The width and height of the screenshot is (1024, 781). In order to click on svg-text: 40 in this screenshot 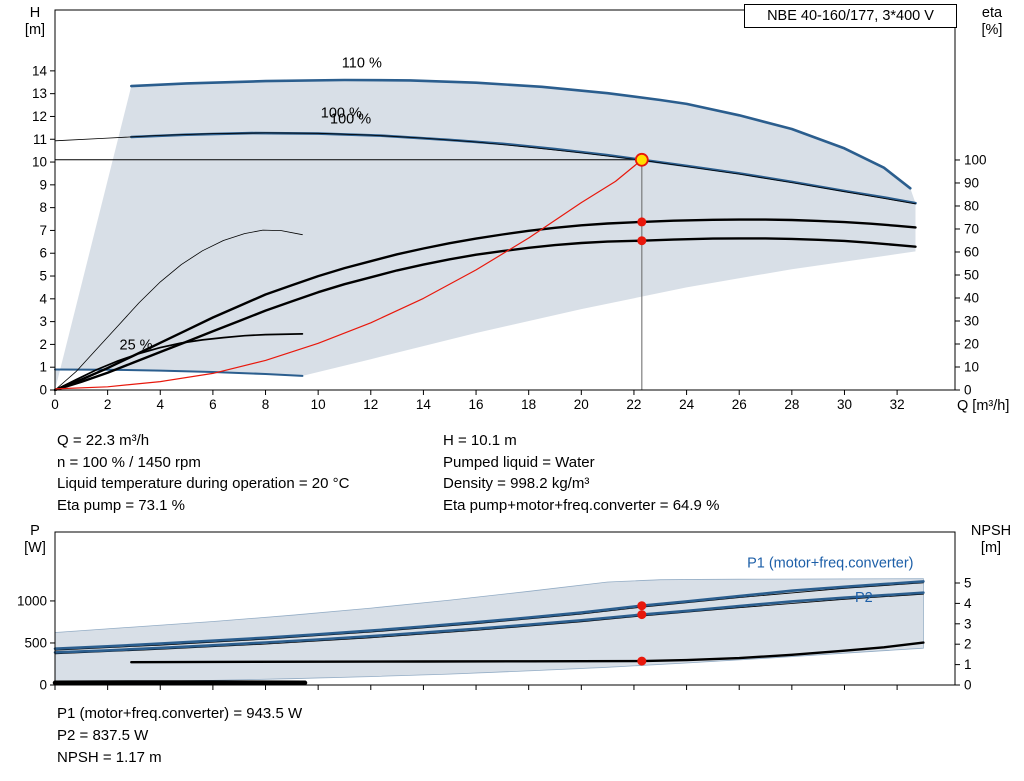, I will do `click(971, 297)`.